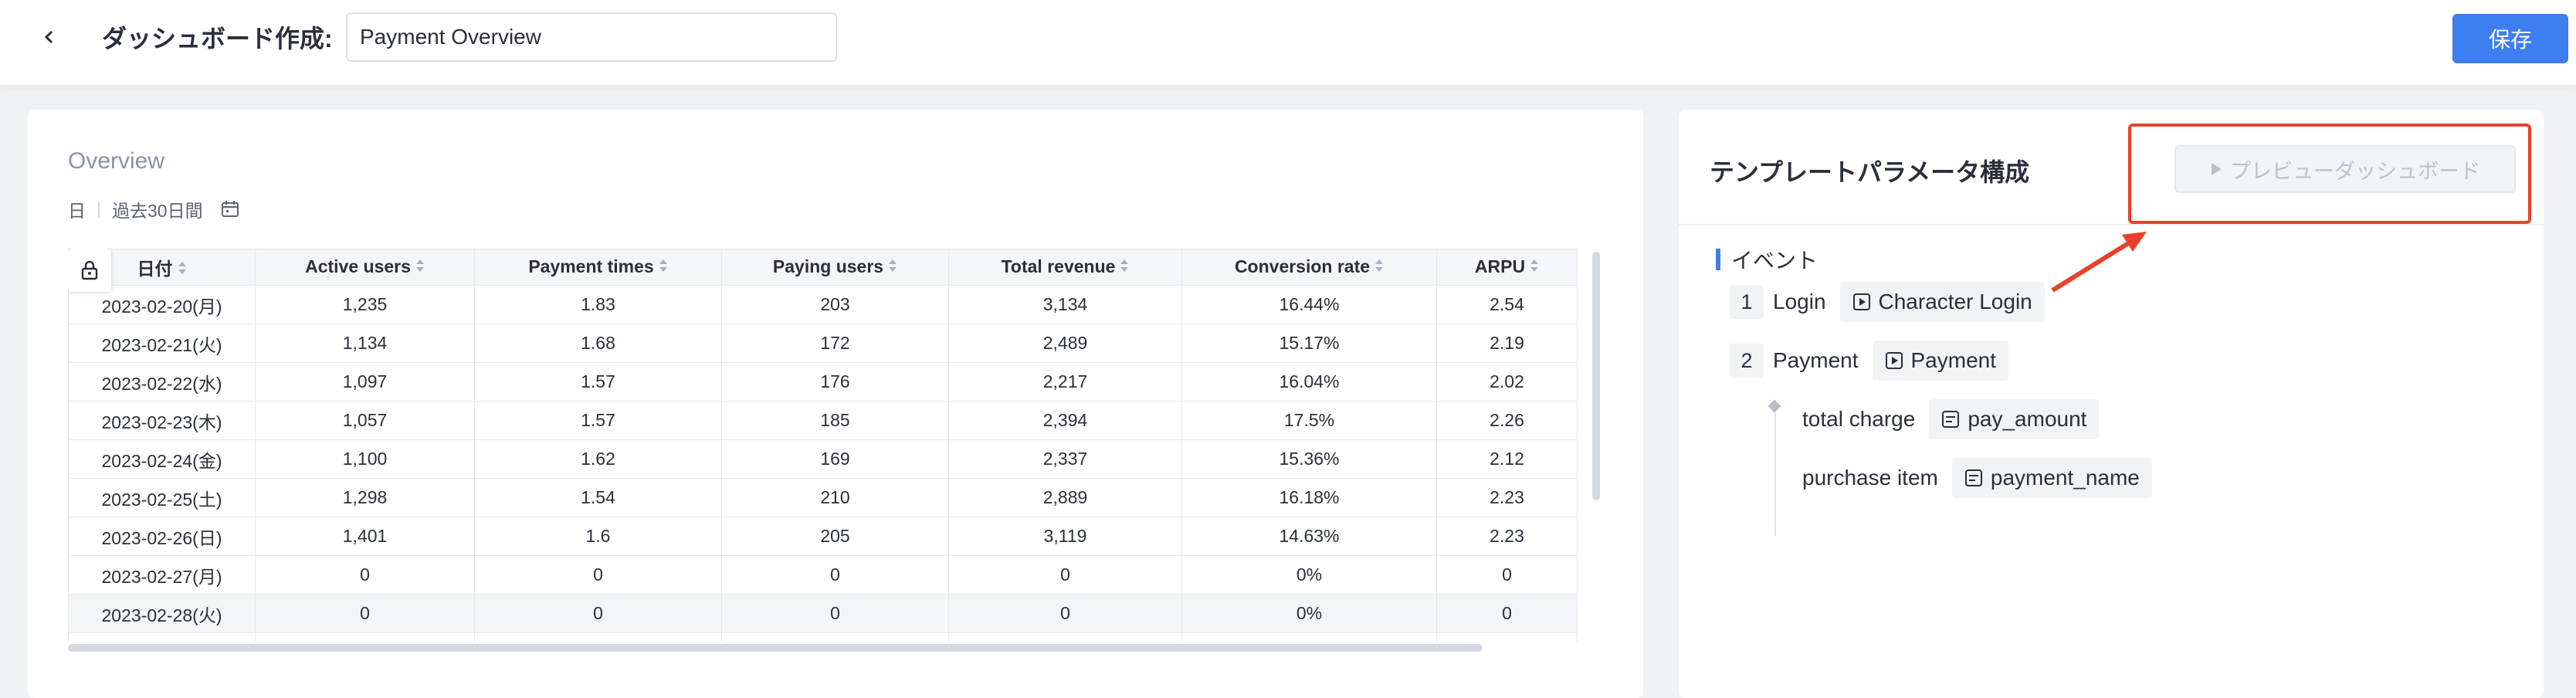  What do you see at coordinates (365, 421) in the screenshot?
I see `table-cell: 1,057` at bounding box center [365, 421].